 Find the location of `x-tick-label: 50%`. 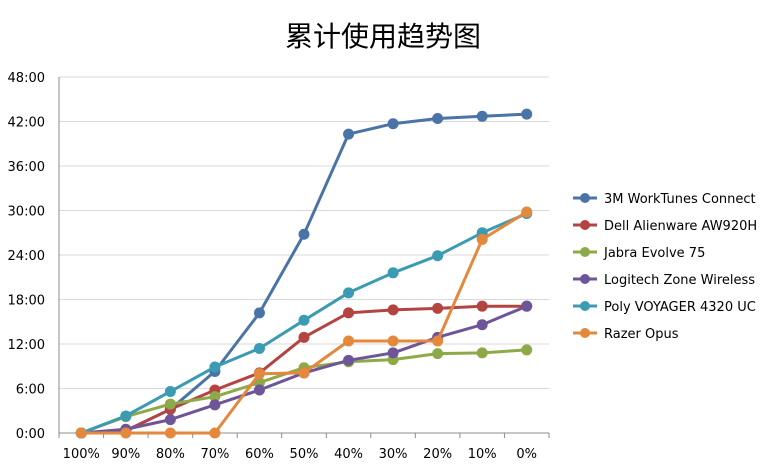

x-tick-label: 50% is located at coordinates (304, 454).